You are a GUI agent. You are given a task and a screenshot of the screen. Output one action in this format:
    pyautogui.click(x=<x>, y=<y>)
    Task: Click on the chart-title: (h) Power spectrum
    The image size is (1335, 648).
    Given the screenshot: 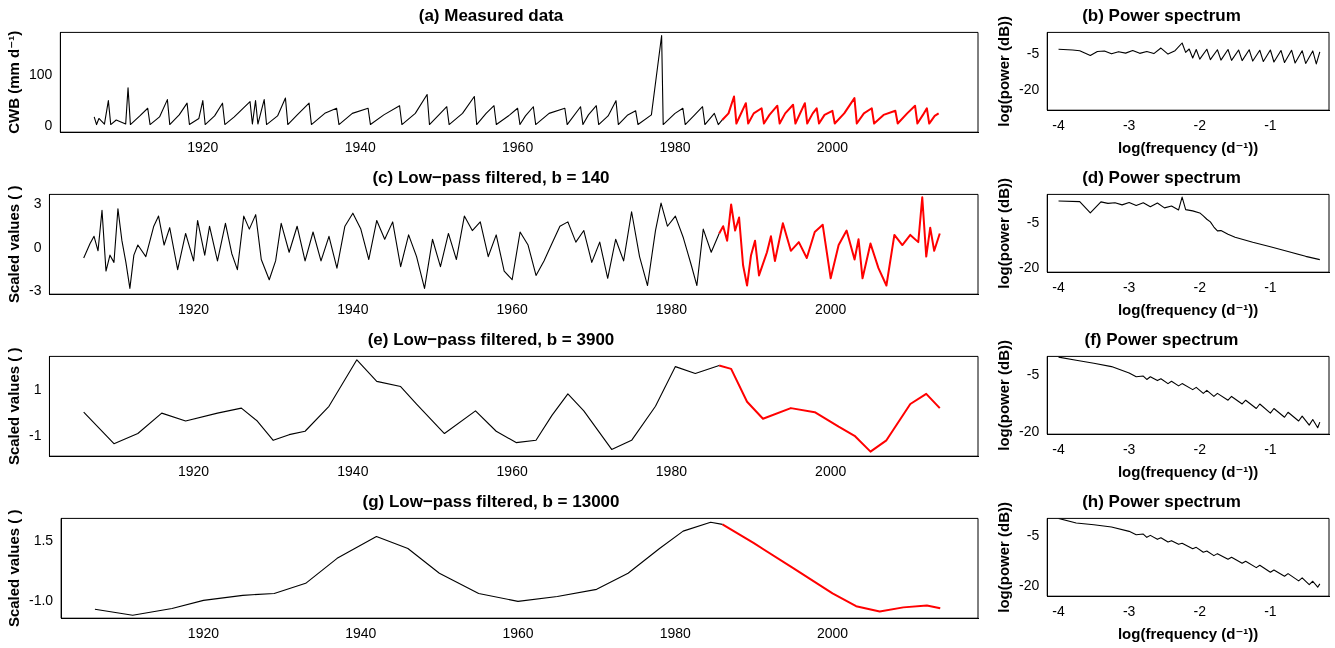 What is the action you would take?
    pyautogui.click(x=1161, y=501)
    